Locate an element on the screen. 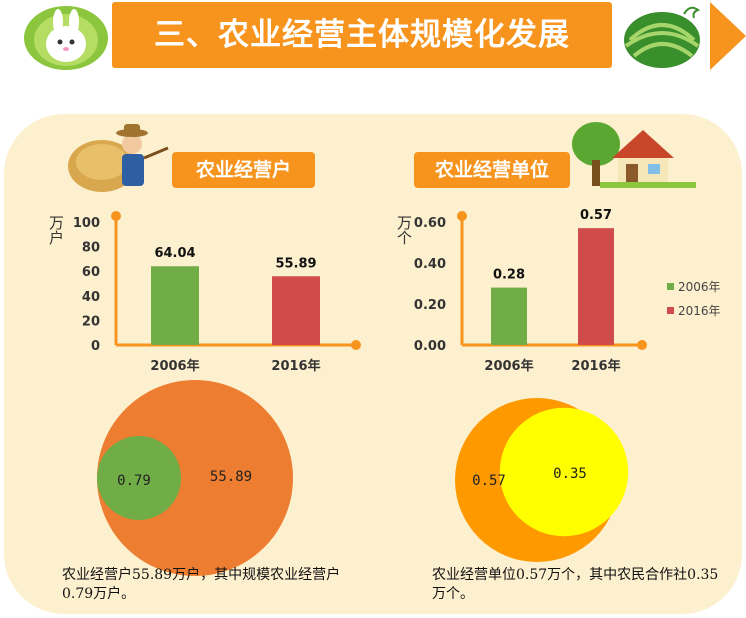 The width and height of the screenshot is (746, 618). households-caption: 农业经营户55.89万户，其中规模农业经营户0.79万户。 is located at coordinates (201, 584).